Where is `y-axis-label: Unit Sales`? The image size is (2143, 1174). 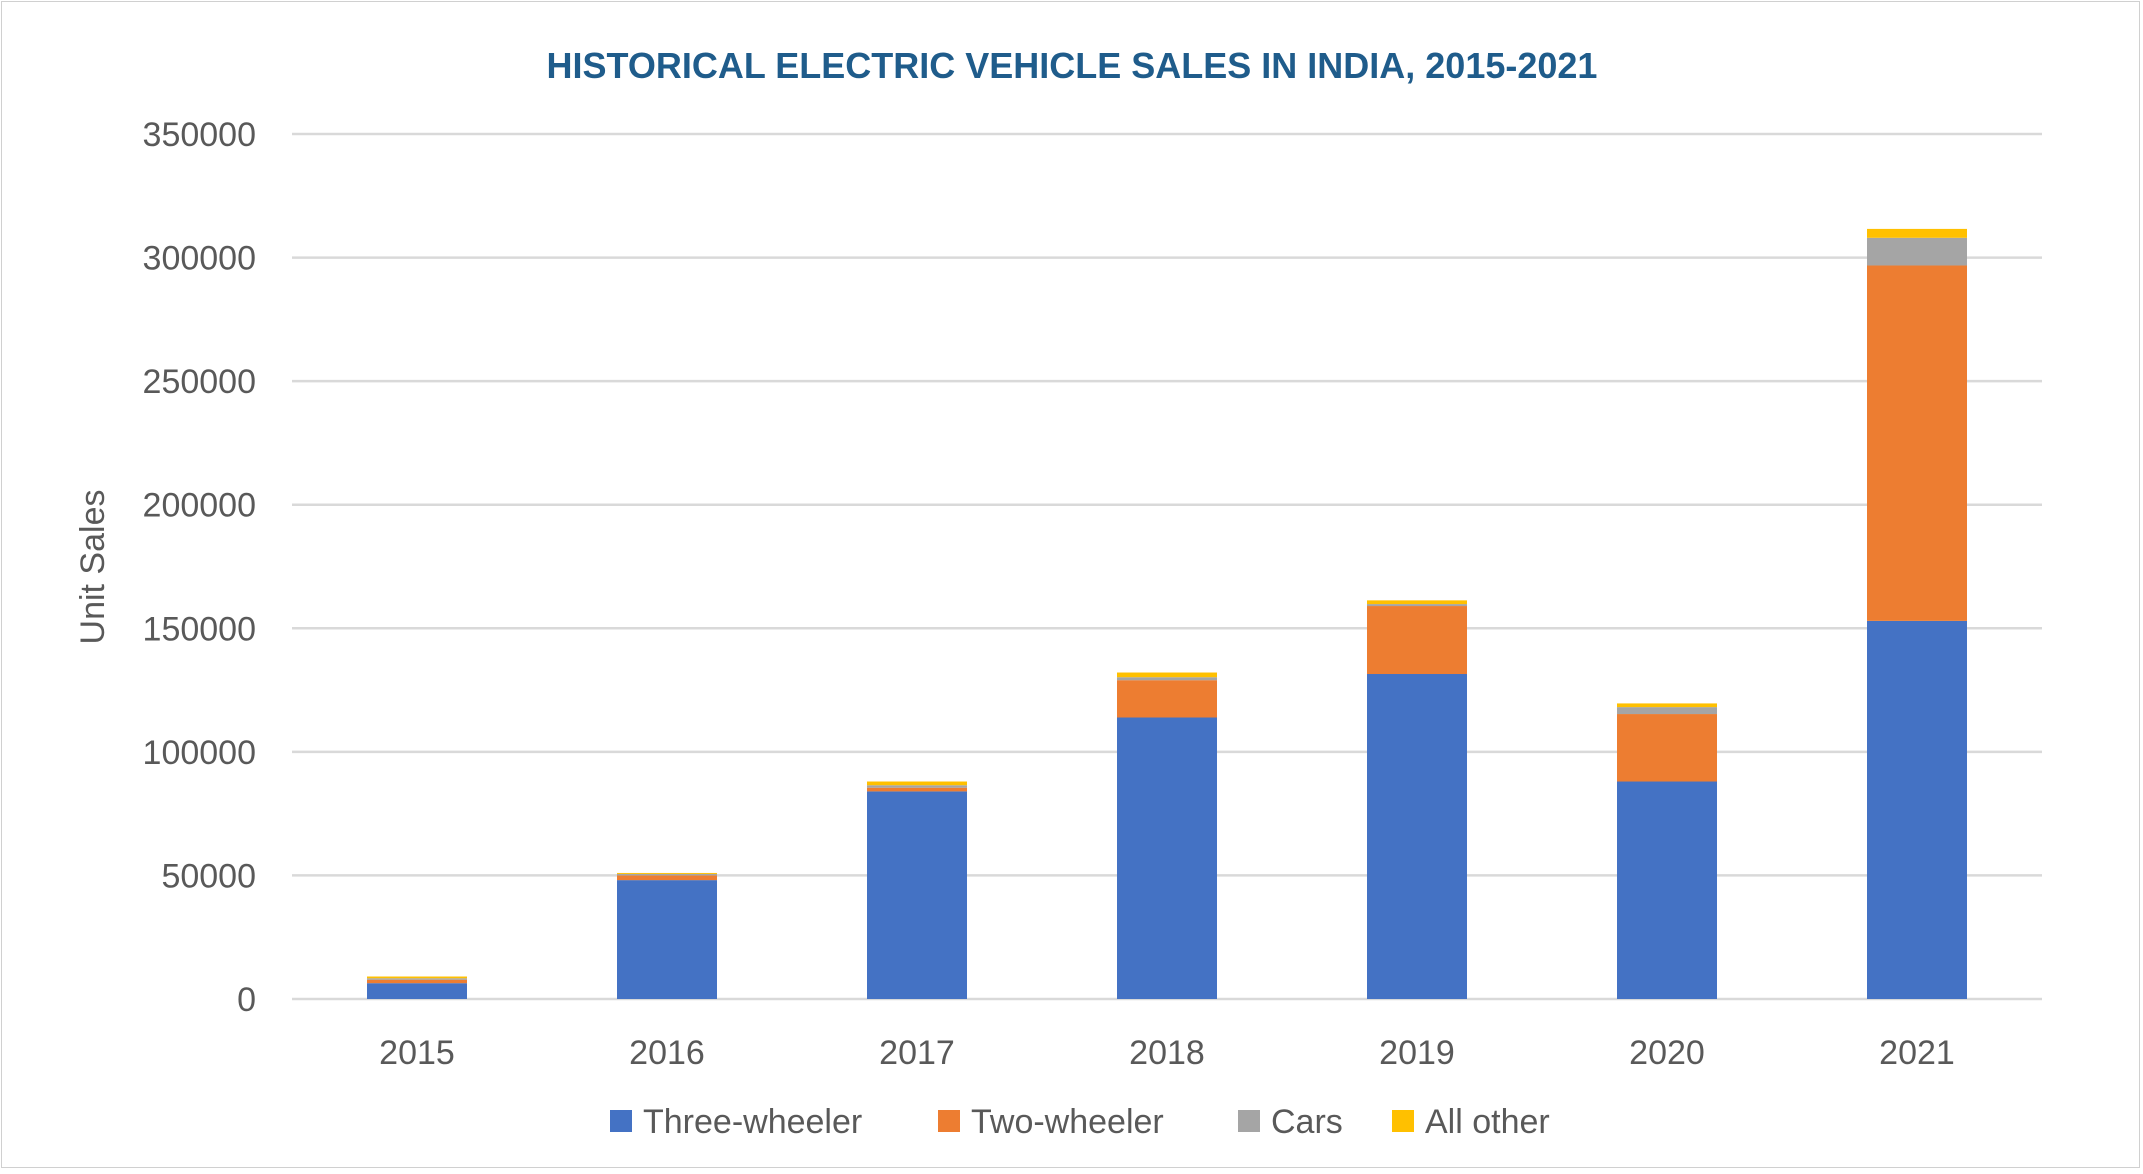
y-axis-label: Unit Sales is located at coordinates (93, 567).